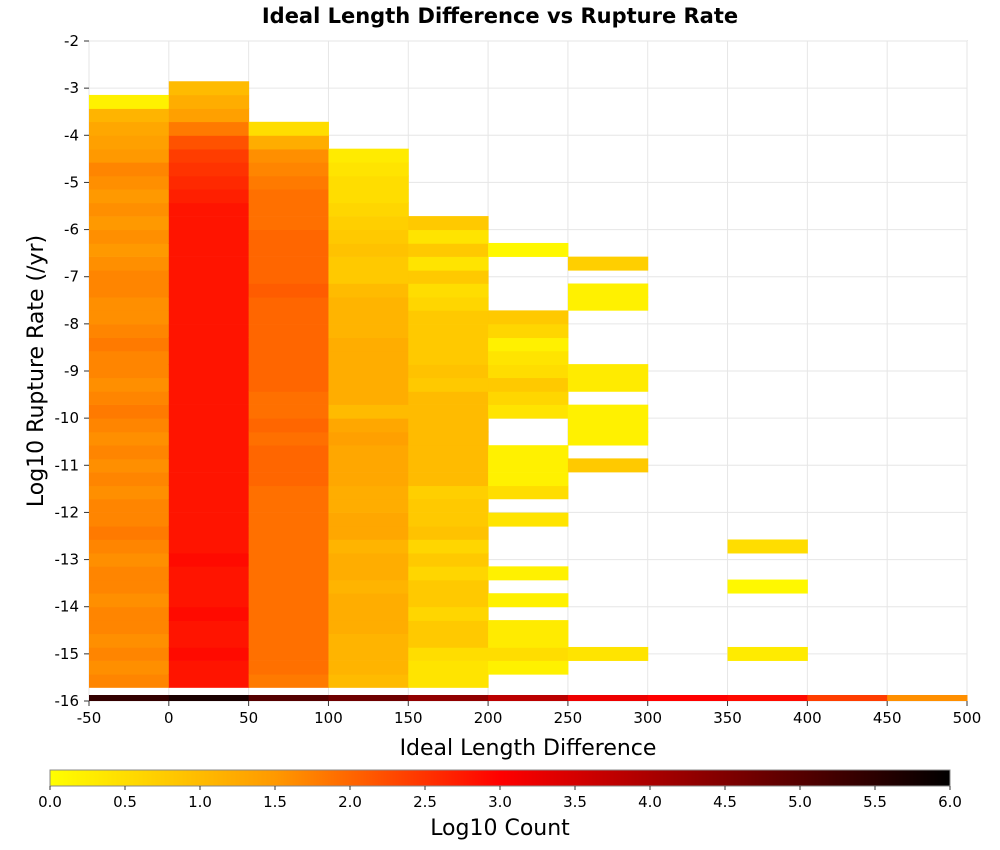 This screenshot has height=850, width=1000. What do you see at coordinates (500, 802) in the screenshot?
I see `colorbar-tick-label: 3.0` at bounding box center [500, 802].